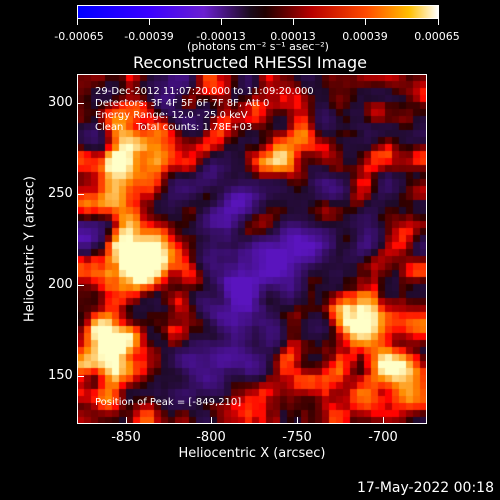 This screenshot has height=500, width=500. What do you see at coordinates (250, 62) in the screenshot?
I see `plot-title: Reconstructed RHESSI Image` at bounding box center [250, 62].